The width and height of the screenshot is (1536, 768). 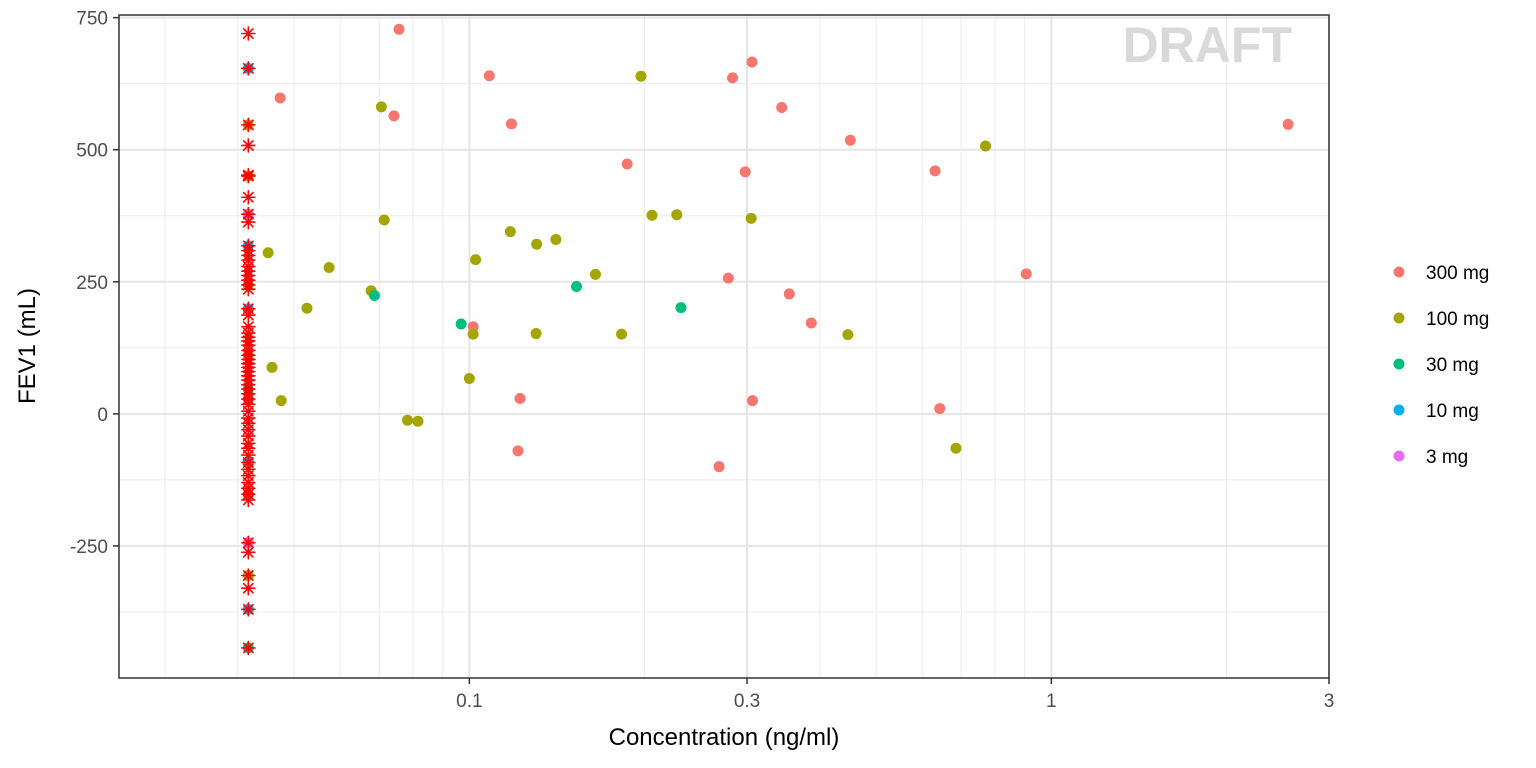 I want to click on legend-label: 100 mg, so click(x=1457, y=319).